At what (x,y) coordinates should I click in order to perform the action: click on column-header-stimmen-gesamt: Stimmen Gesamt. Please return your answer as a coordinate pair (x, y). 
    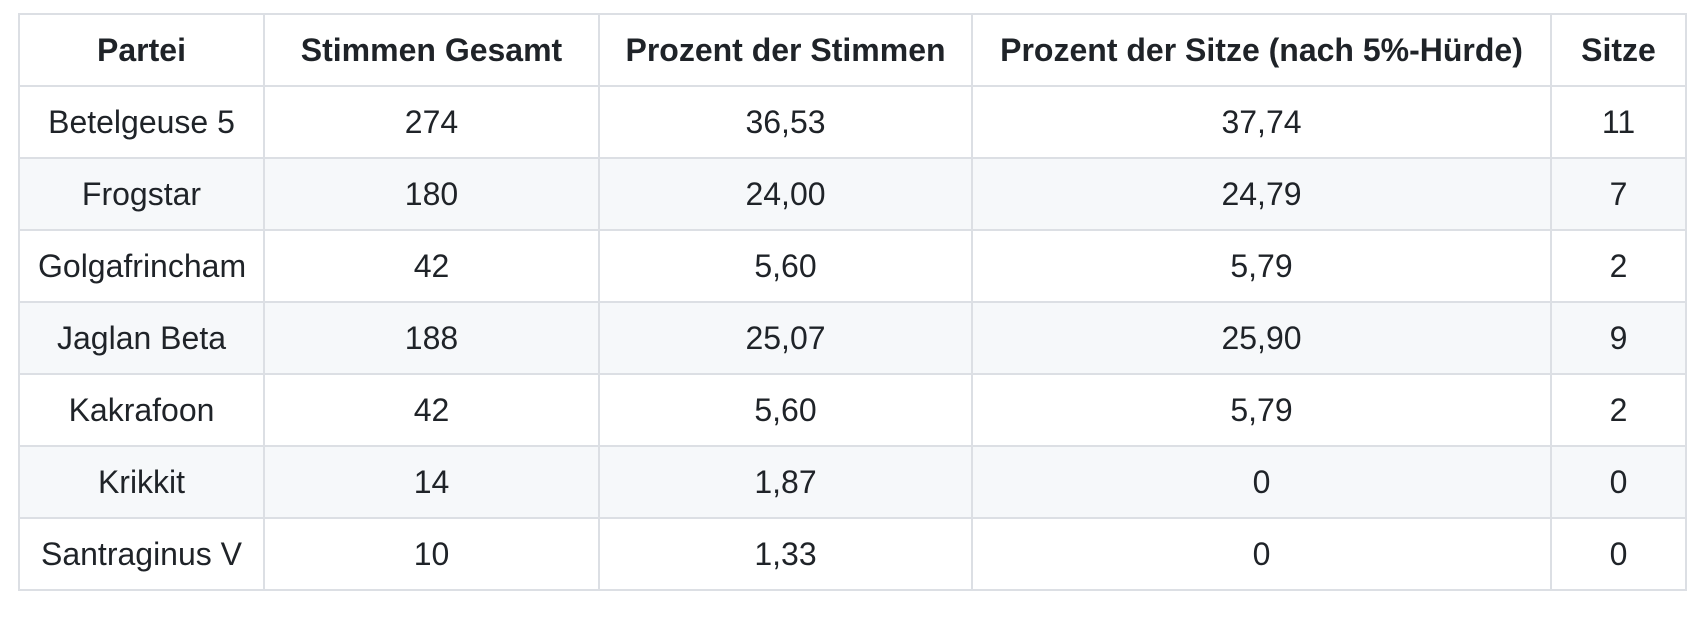
    Looking at the image, I should click on (431, 50).